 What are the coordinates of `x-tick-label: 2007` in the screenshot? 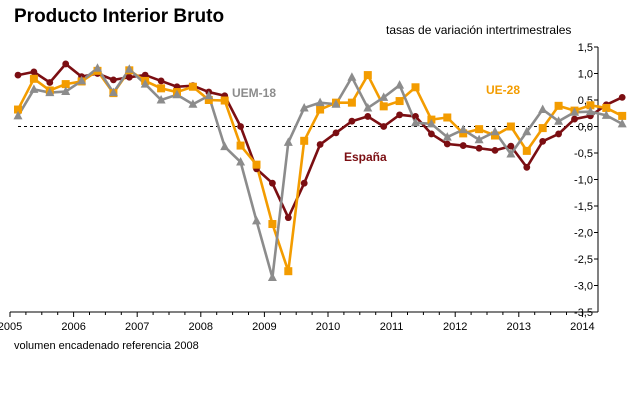 It's located at (137, 327).